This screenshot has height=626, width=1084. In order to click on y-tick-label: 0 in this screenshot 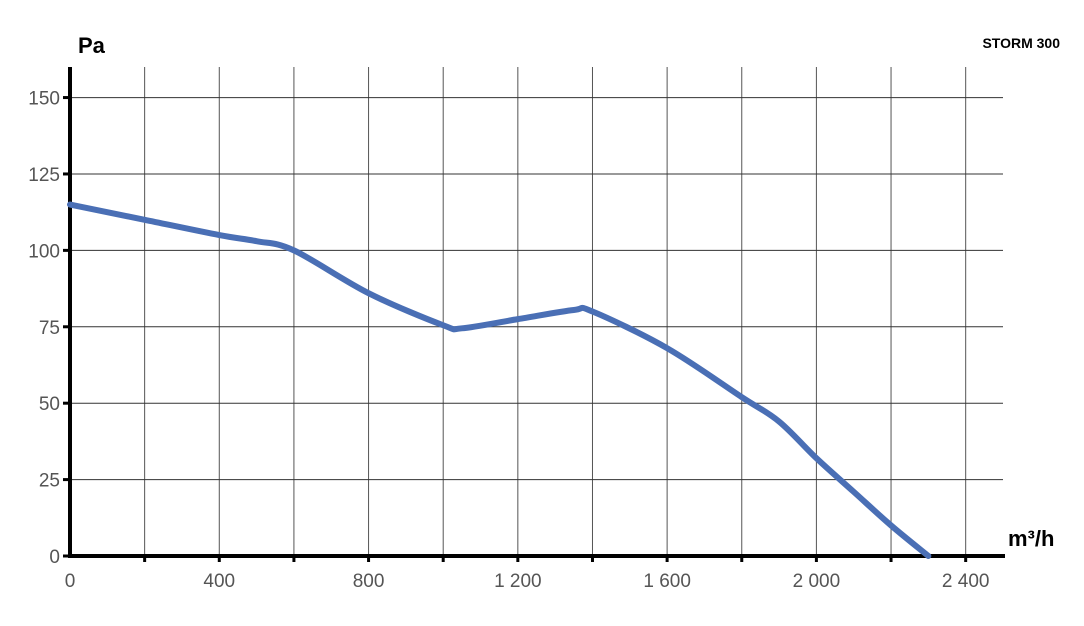, I will do `click(54, 557)`.